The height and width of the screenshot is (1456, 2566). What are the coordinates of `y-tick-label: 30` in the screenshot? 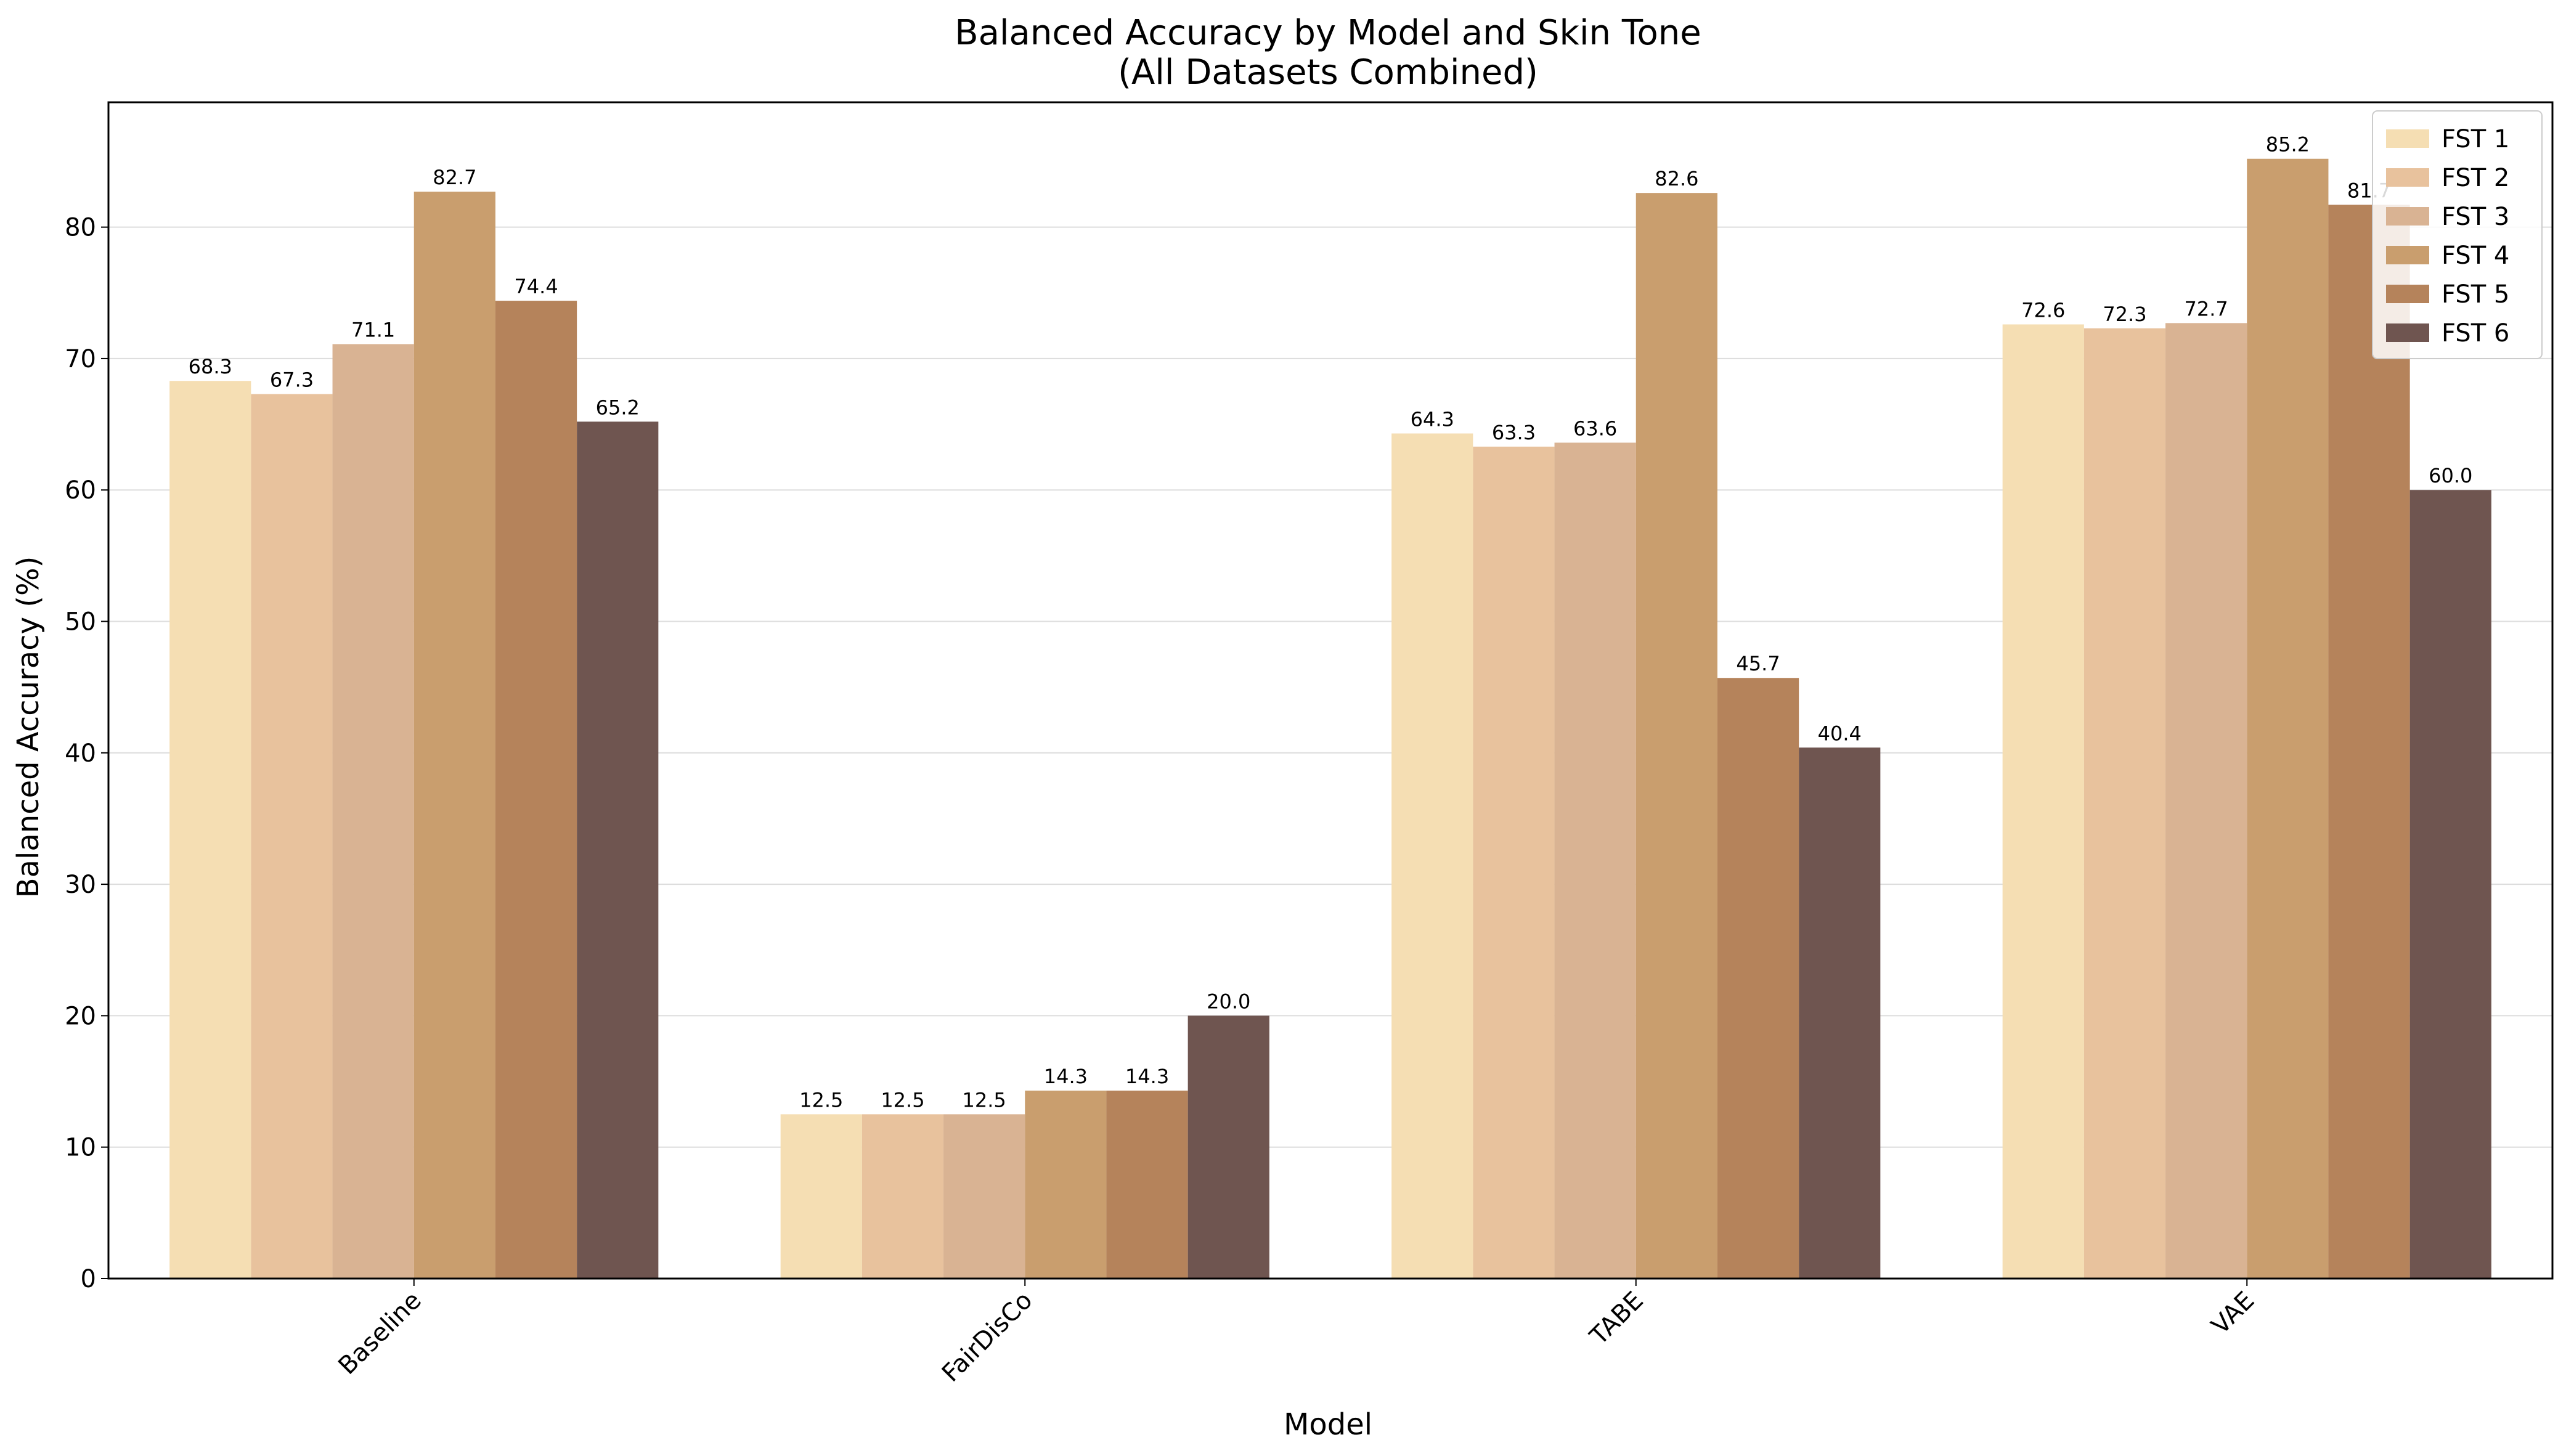 It's located at (80, 885).